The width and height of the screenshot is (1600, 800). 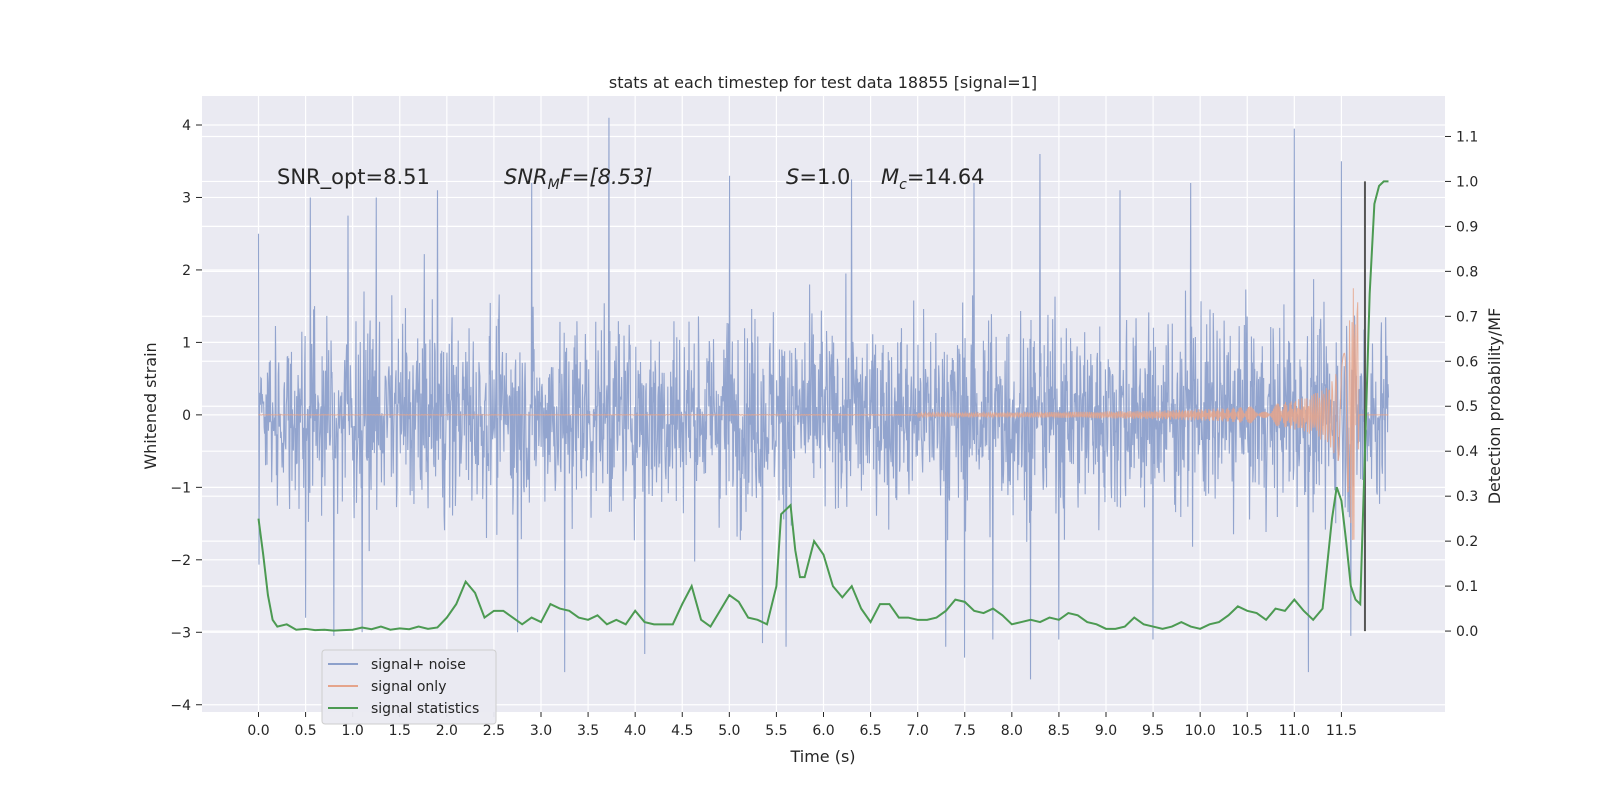 What do you see at coordinates (1467, 137) in the screenshot?
I see `y2-tick-label-0: 1.1` at bounding box center [1467, 137].